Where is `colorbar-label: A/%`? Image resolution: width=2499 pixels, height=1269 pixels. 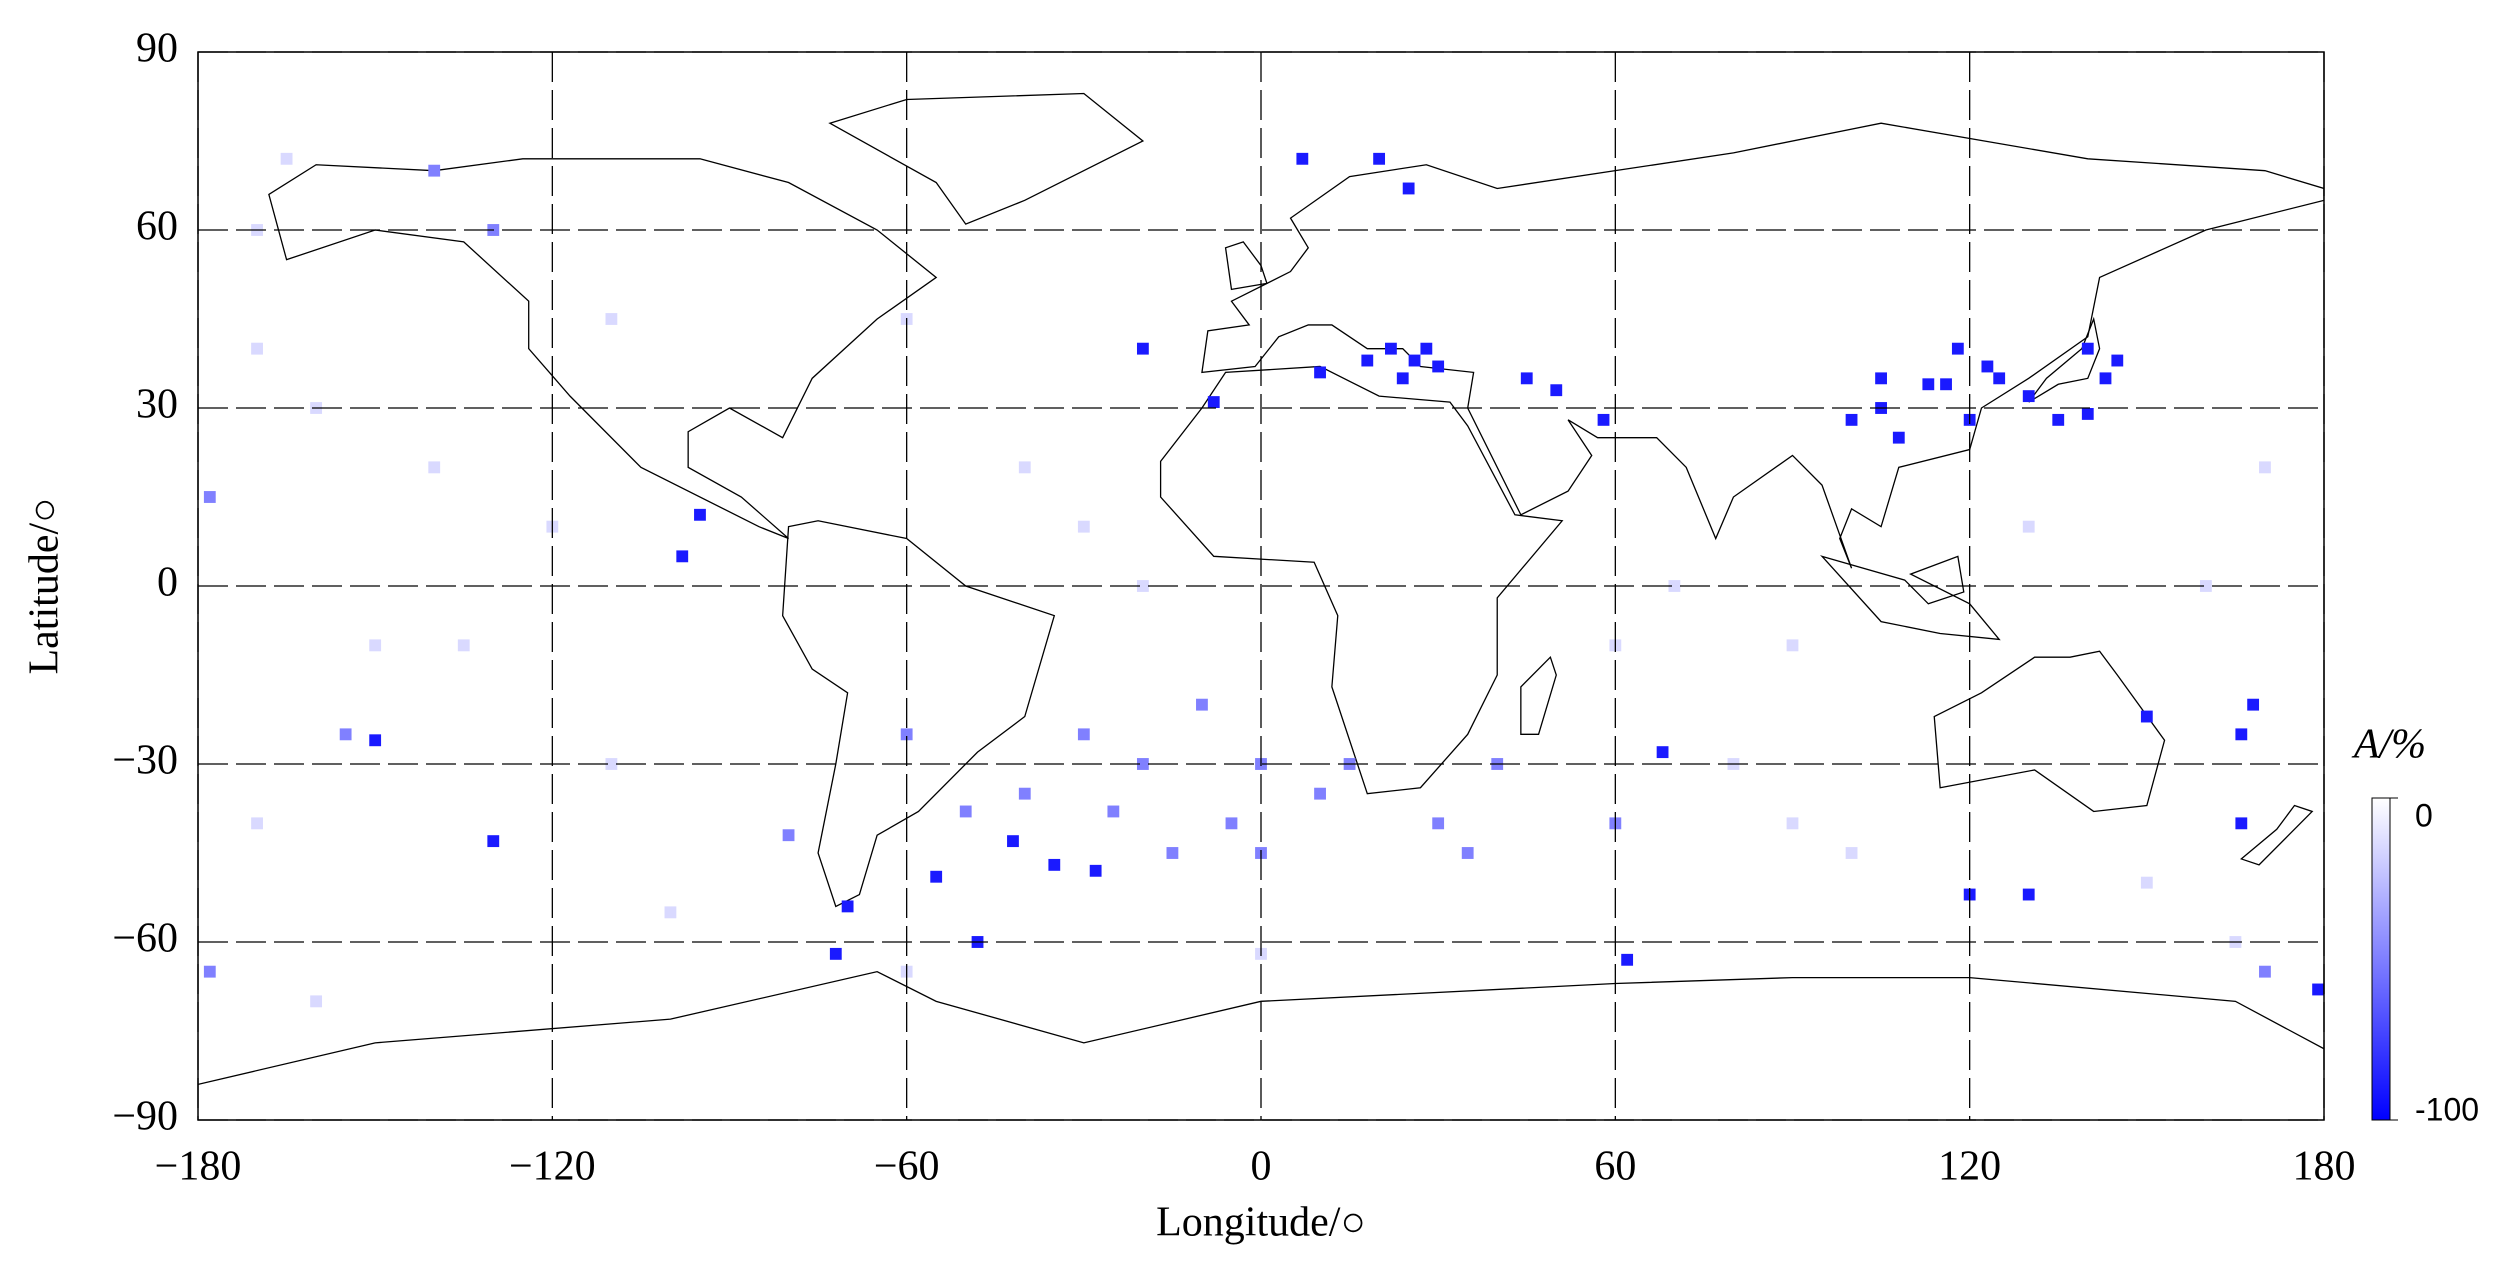
colorbar-label: A/% is located at coordinates (2388, 745).